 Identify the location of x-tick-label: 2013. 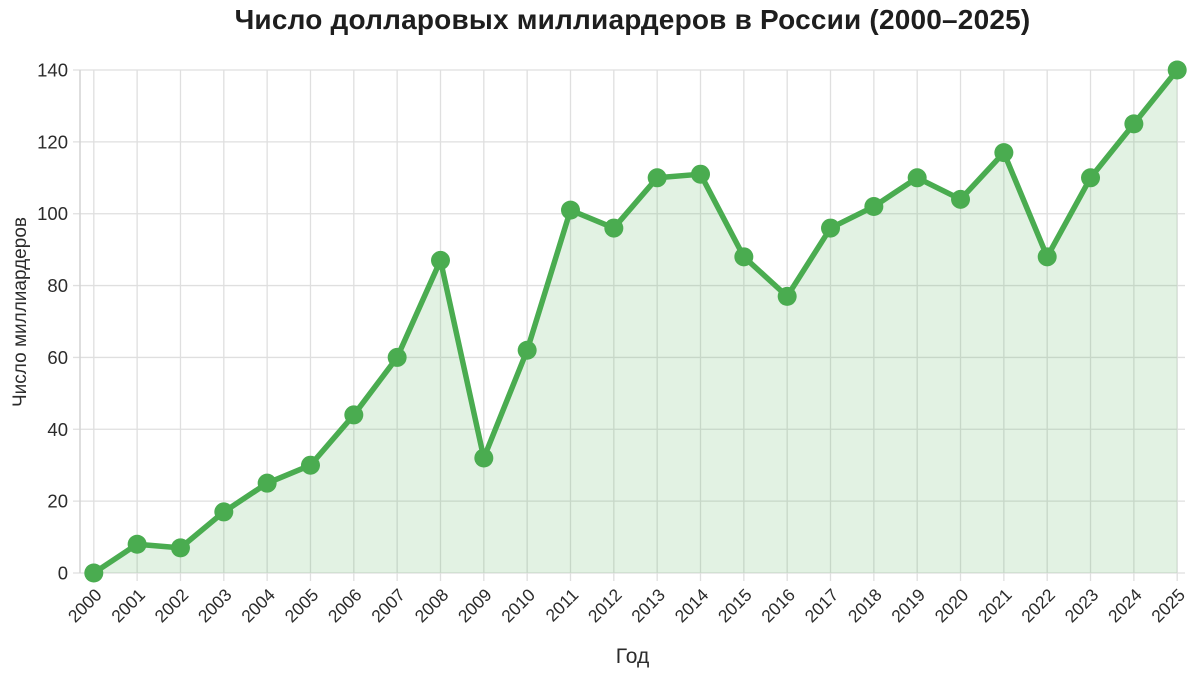
(648, 606).